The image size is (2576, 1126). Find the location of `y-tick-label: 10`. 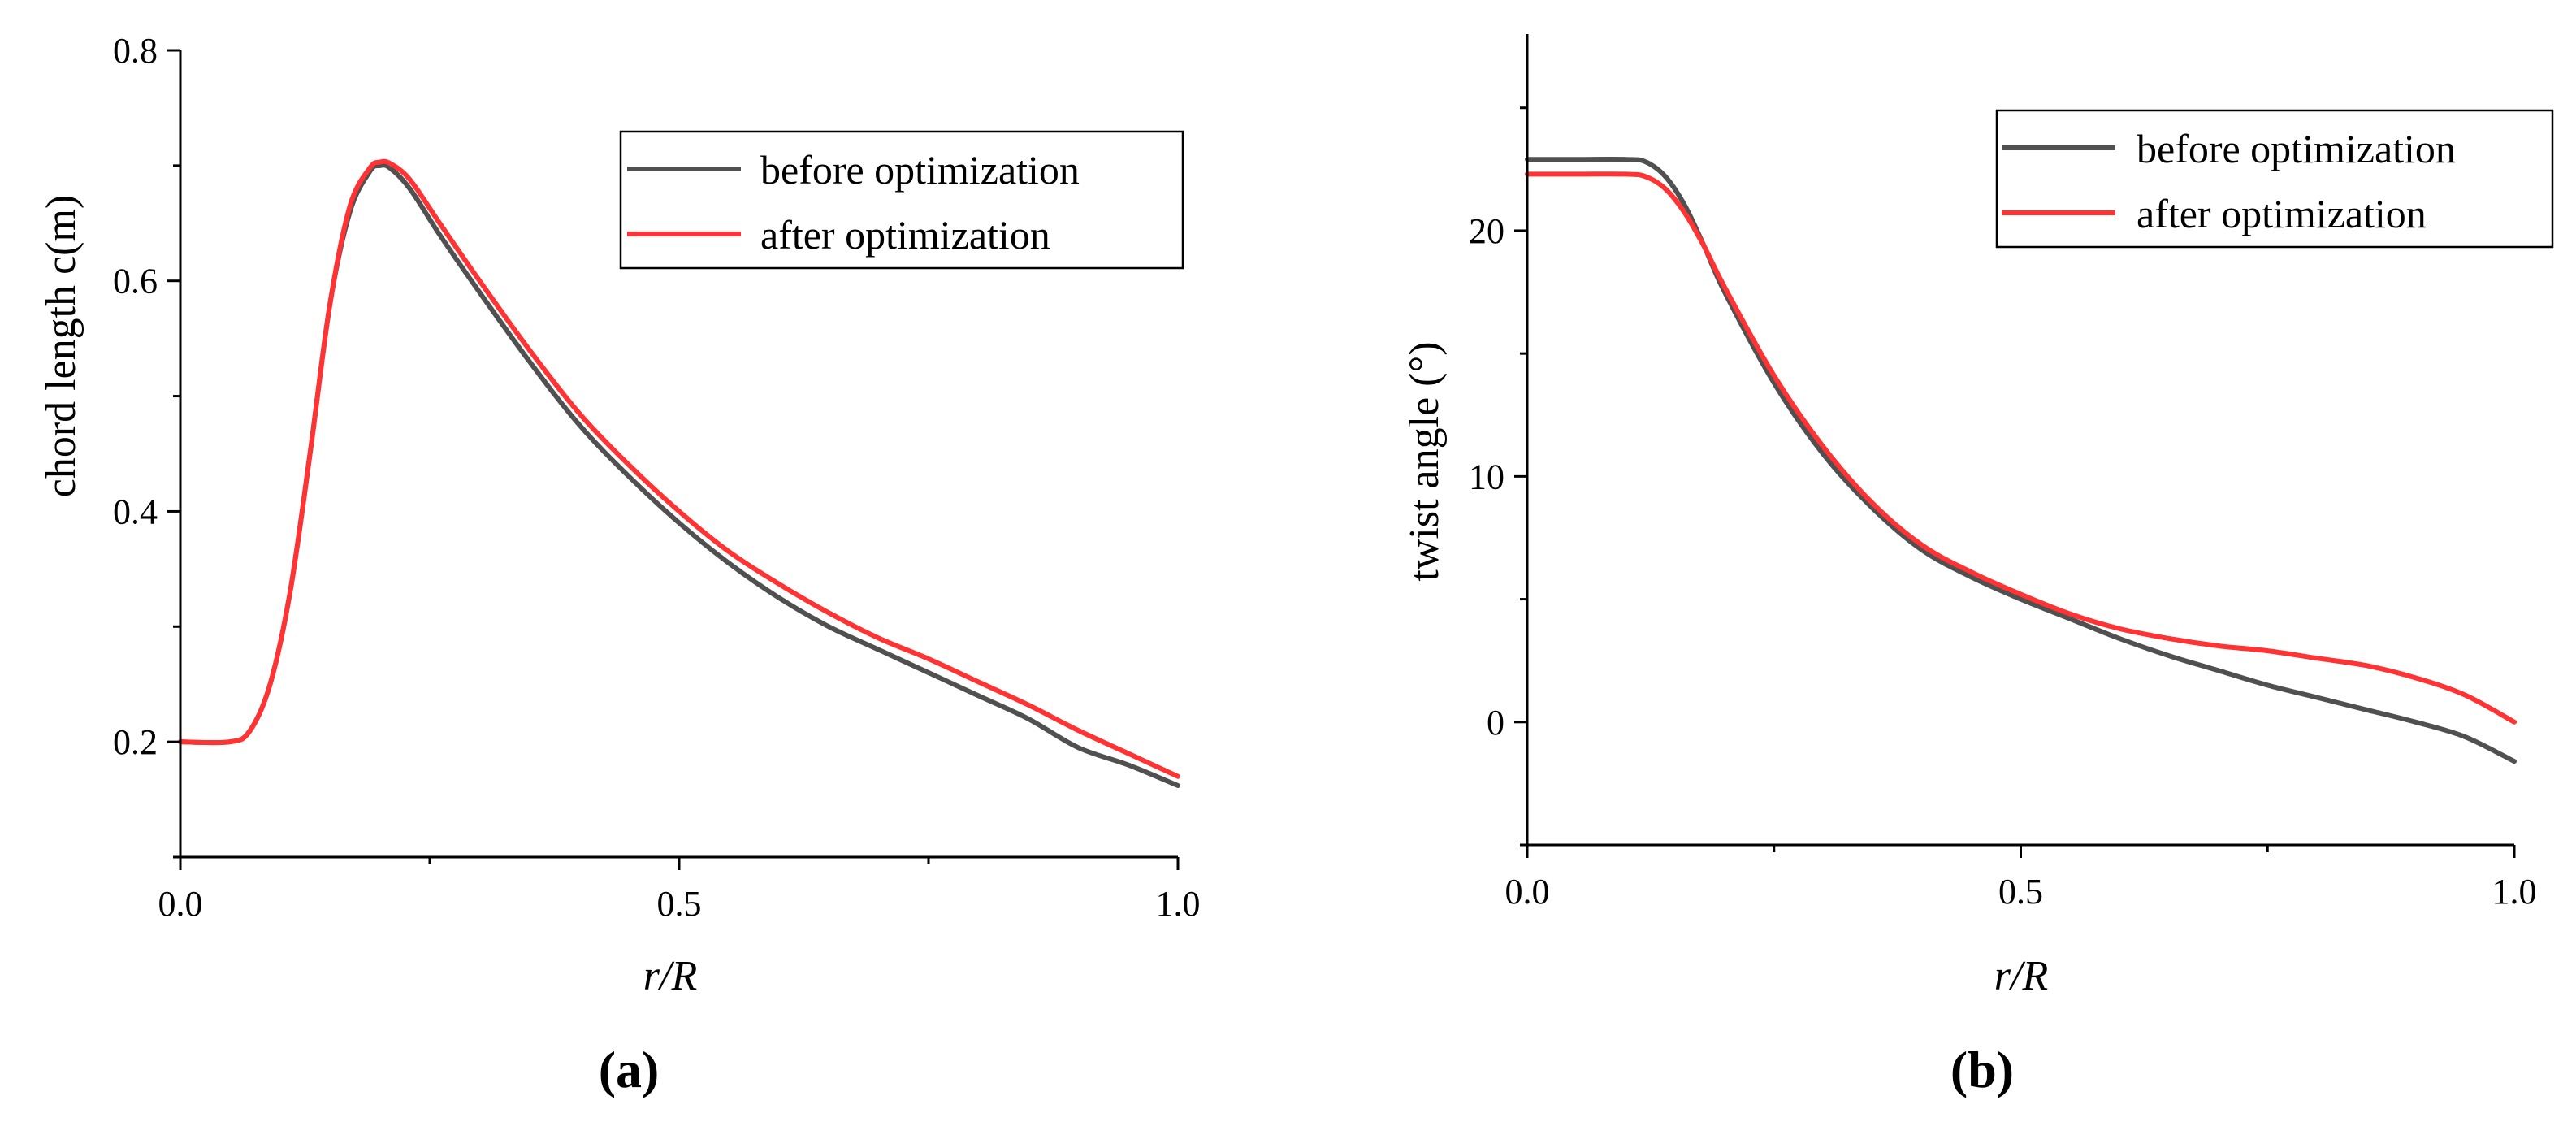

y-tick-label: 10 is located at coordinates (1487, 476).